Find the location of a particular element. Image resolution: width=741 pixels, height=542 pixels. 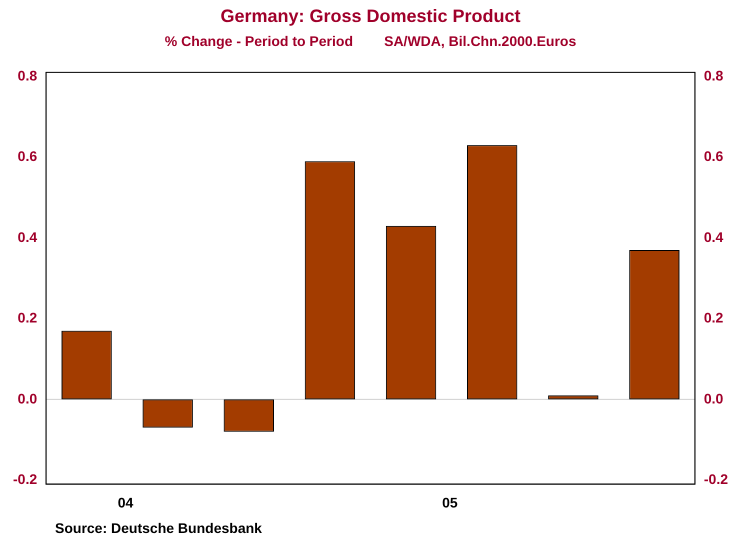

y-tick-label: 0.6 is located at coordinates (28, 156).